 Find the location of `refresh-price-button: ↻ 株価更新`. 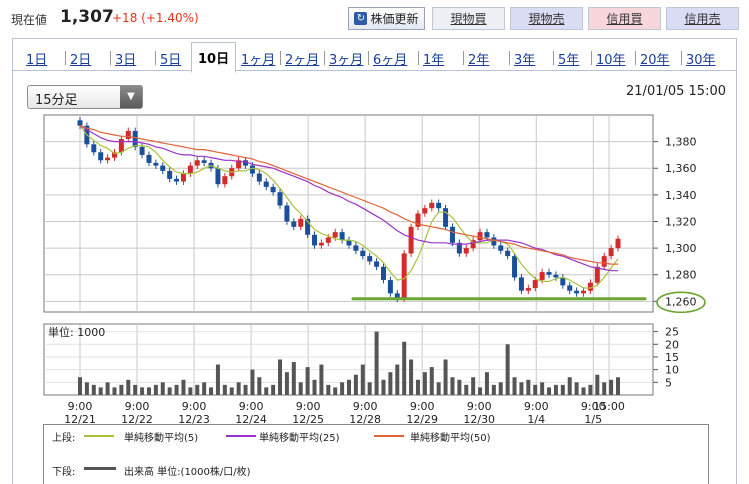

refresh-price-button: ↻ 株価更新 is located at coordinates (386, 18).